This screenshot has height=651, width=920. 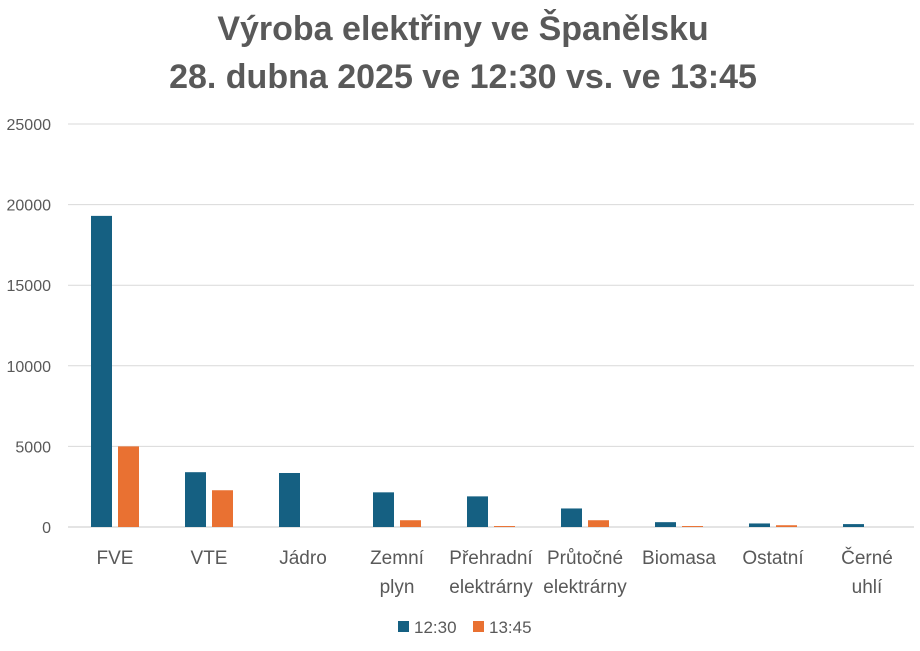 What do you see at coordinates (679, 558) in the screenshot?
I see `x-tick-label: Biomasa` at bounding box center [679, 558].